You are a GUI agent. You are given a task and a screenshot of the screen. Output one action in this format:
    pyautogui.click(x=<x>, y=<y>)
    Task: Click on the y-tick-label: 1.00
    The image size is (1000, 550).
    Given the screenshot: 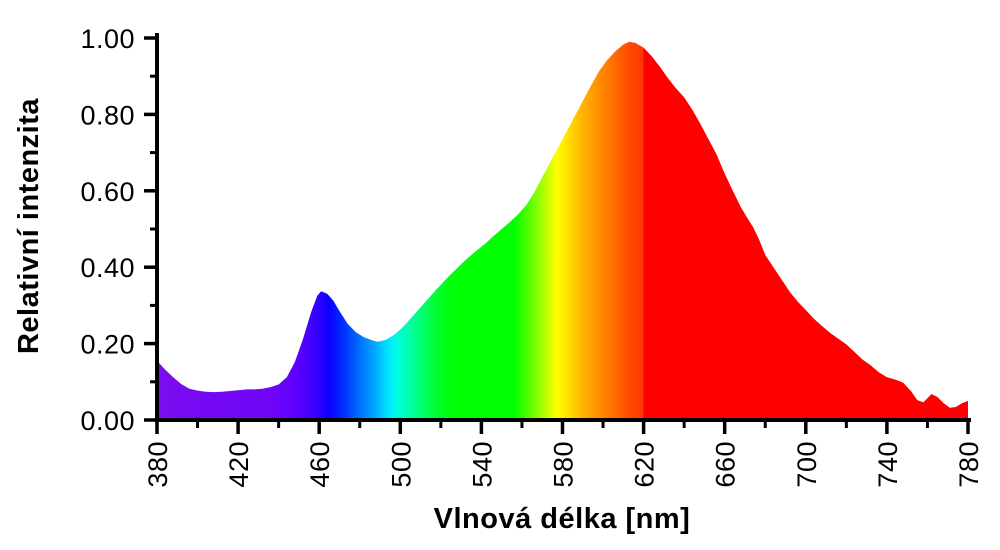 What is the action you would take?
    pyautogui.click(x=107, y=39)
    